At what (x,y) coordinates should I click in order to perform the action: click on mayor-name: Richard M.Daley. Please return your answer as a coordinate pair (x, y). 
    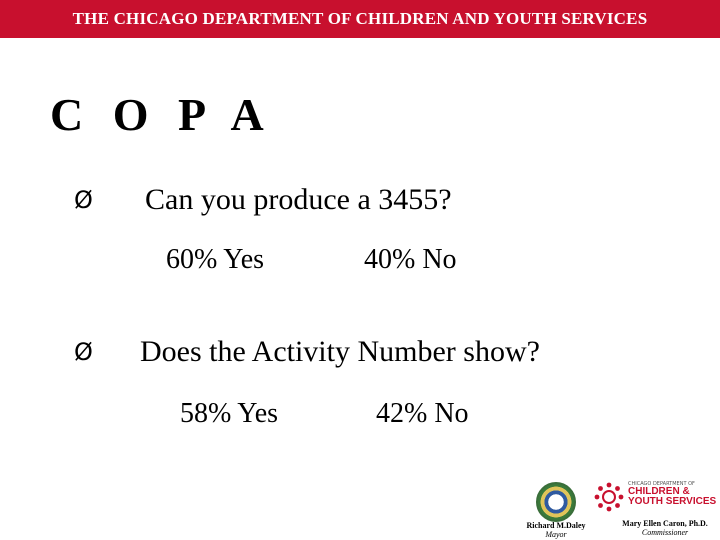
    Looking at the image, I should click on (556, 525).